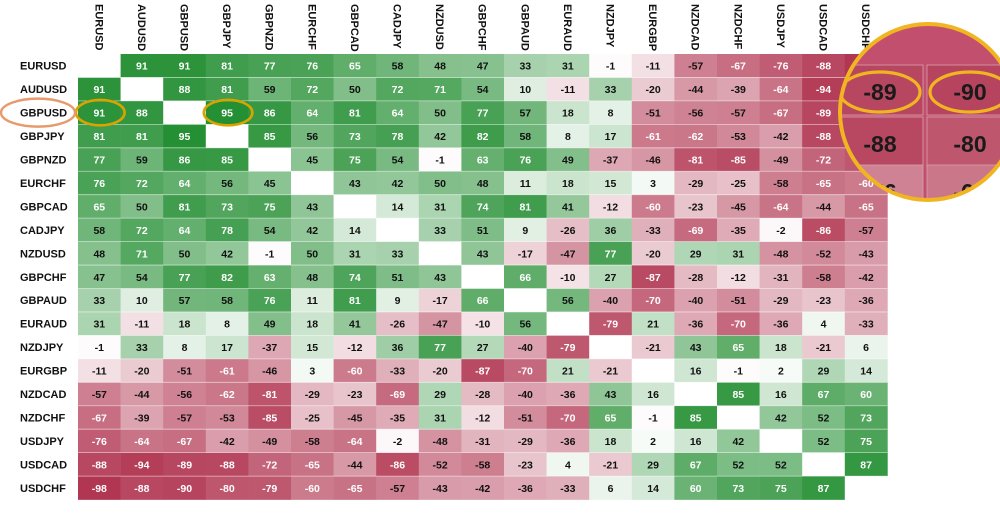 The height and width of the screenshot is (521, 1000). What do you see at coordinates (525, 90) in the screenshot?
I see `cell-value-label: 10` at bounding box center [525, 90].